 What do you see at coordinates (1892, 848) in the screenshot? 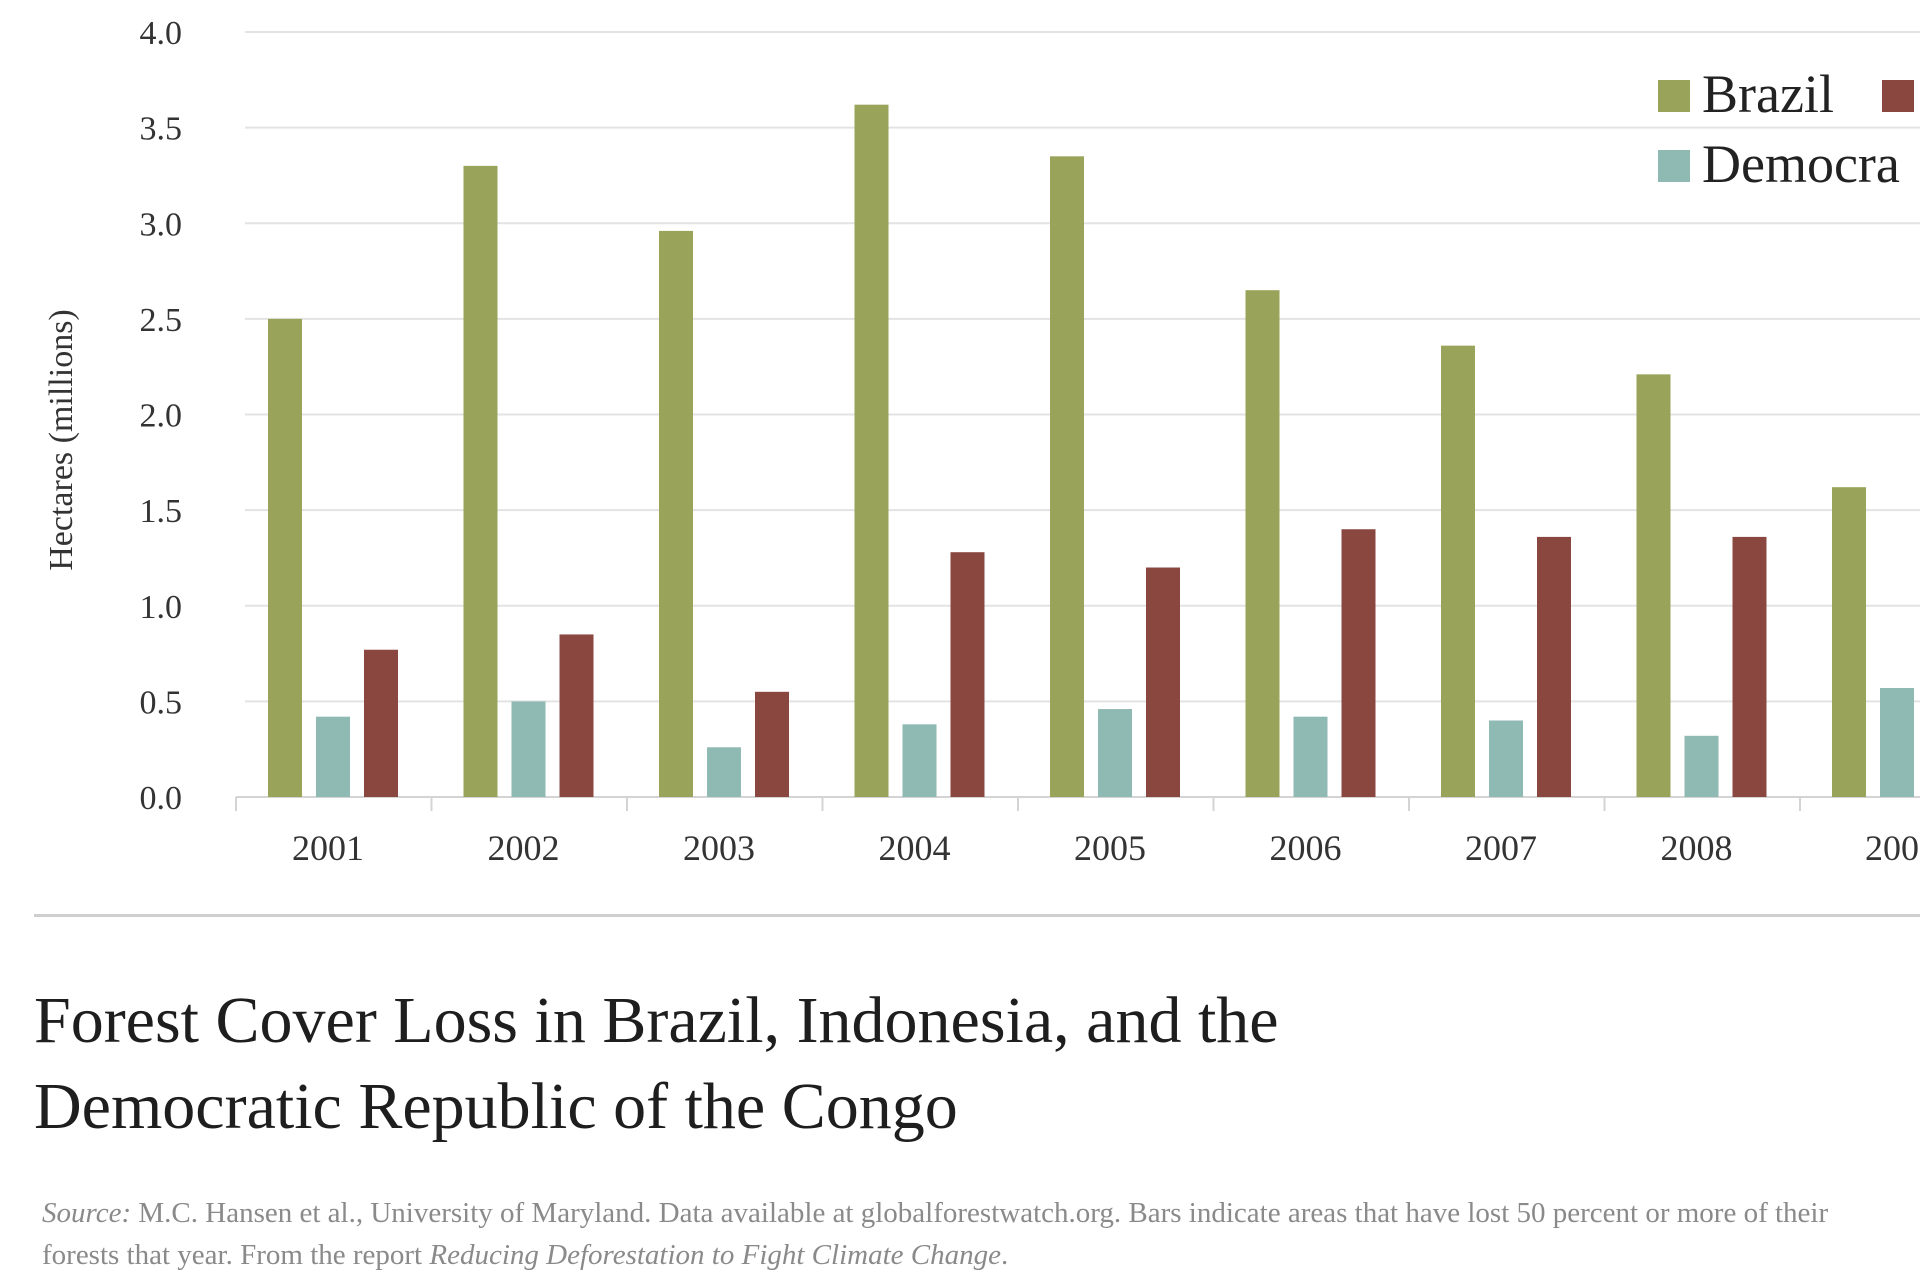
I see `x-tick-label: 200` at bounding box center [1892, 848].